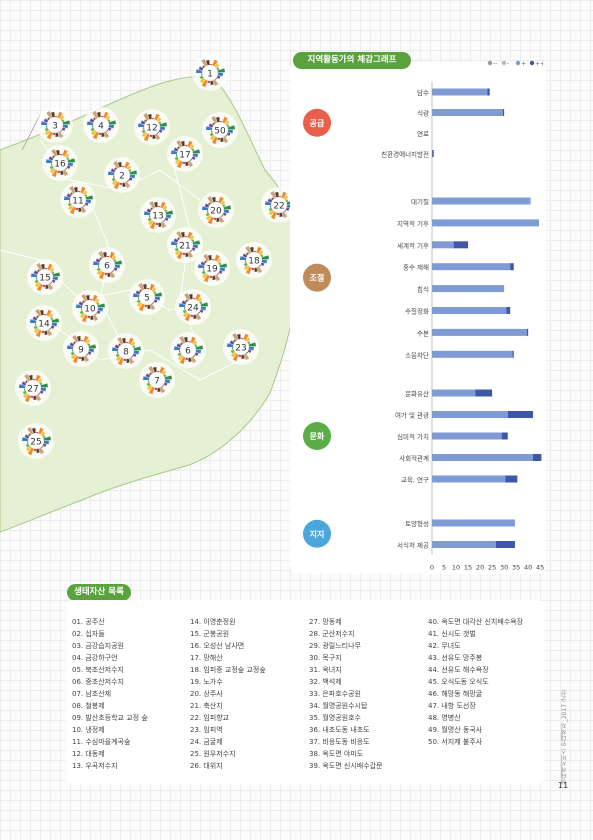  What do you see at coordinates (81, 351) in the screenshot?
I see `site-number: 9` at bounding box center [81, 351].